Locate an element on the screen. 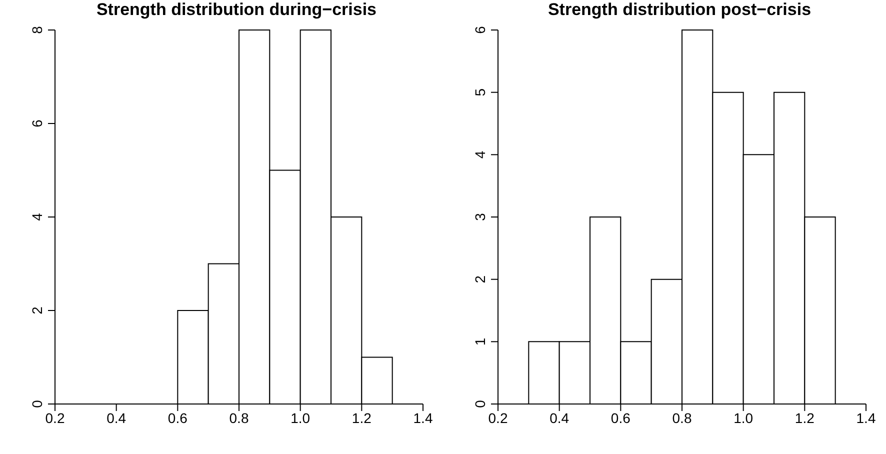 The width and height of the screenshot is (886, 454). y-tick-label: 5 is located at coordinates (480, 92).